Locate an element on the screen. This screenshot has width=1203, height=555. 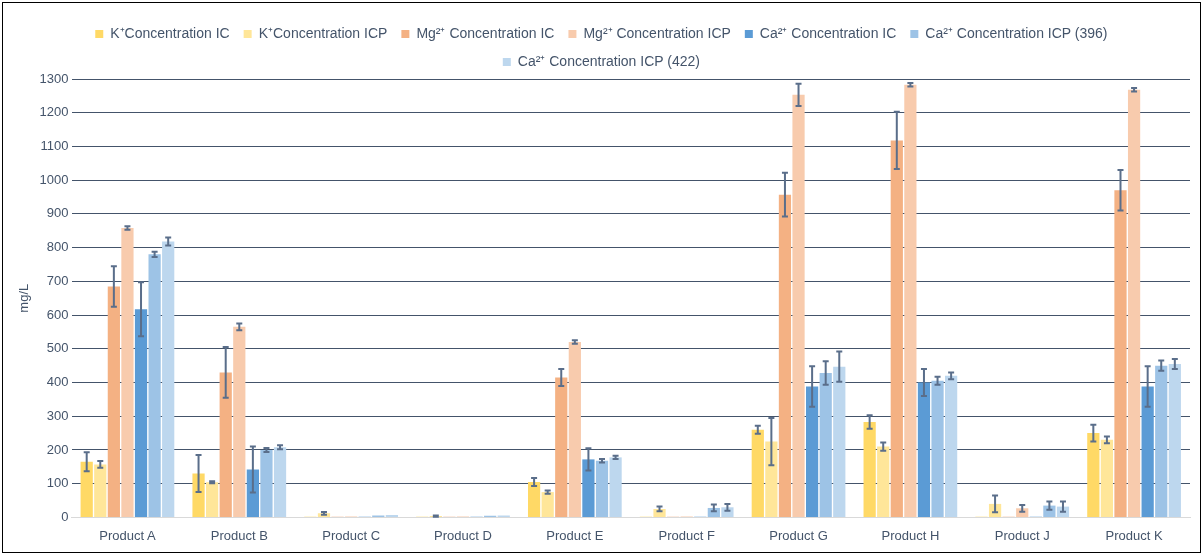
x-tick-label: Product F is located at coordinates (686, 535).